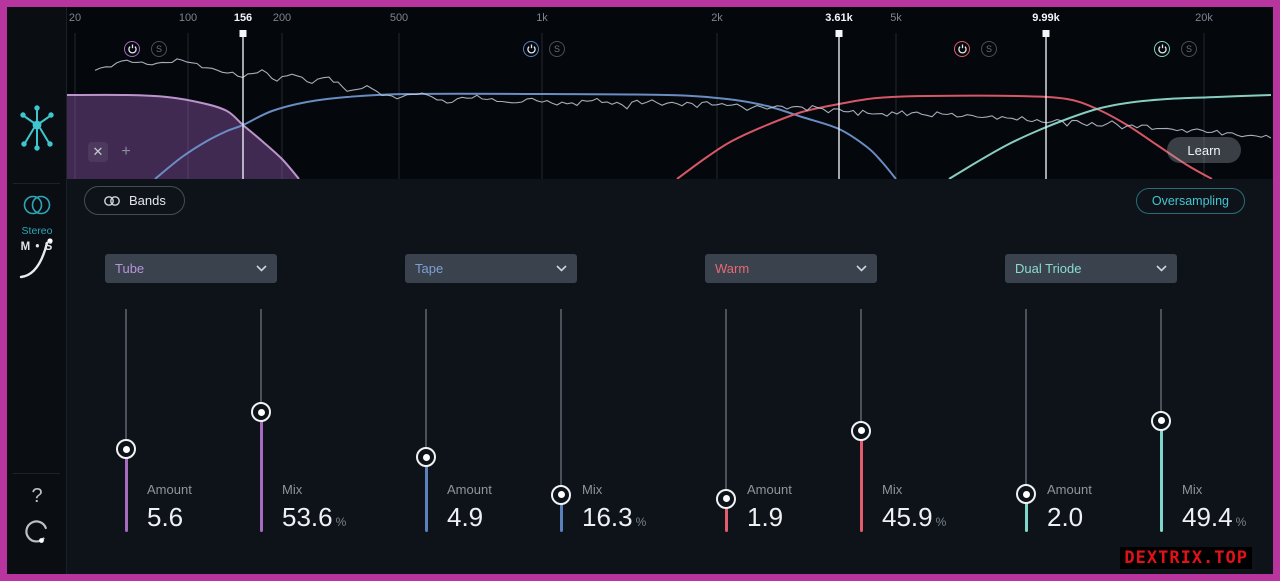 This screenshot has width=1280, height=581. What do you see at coordinates (37, 496) in the screenshot?
I see `help-button: ?` at bounding box center [37, 496].